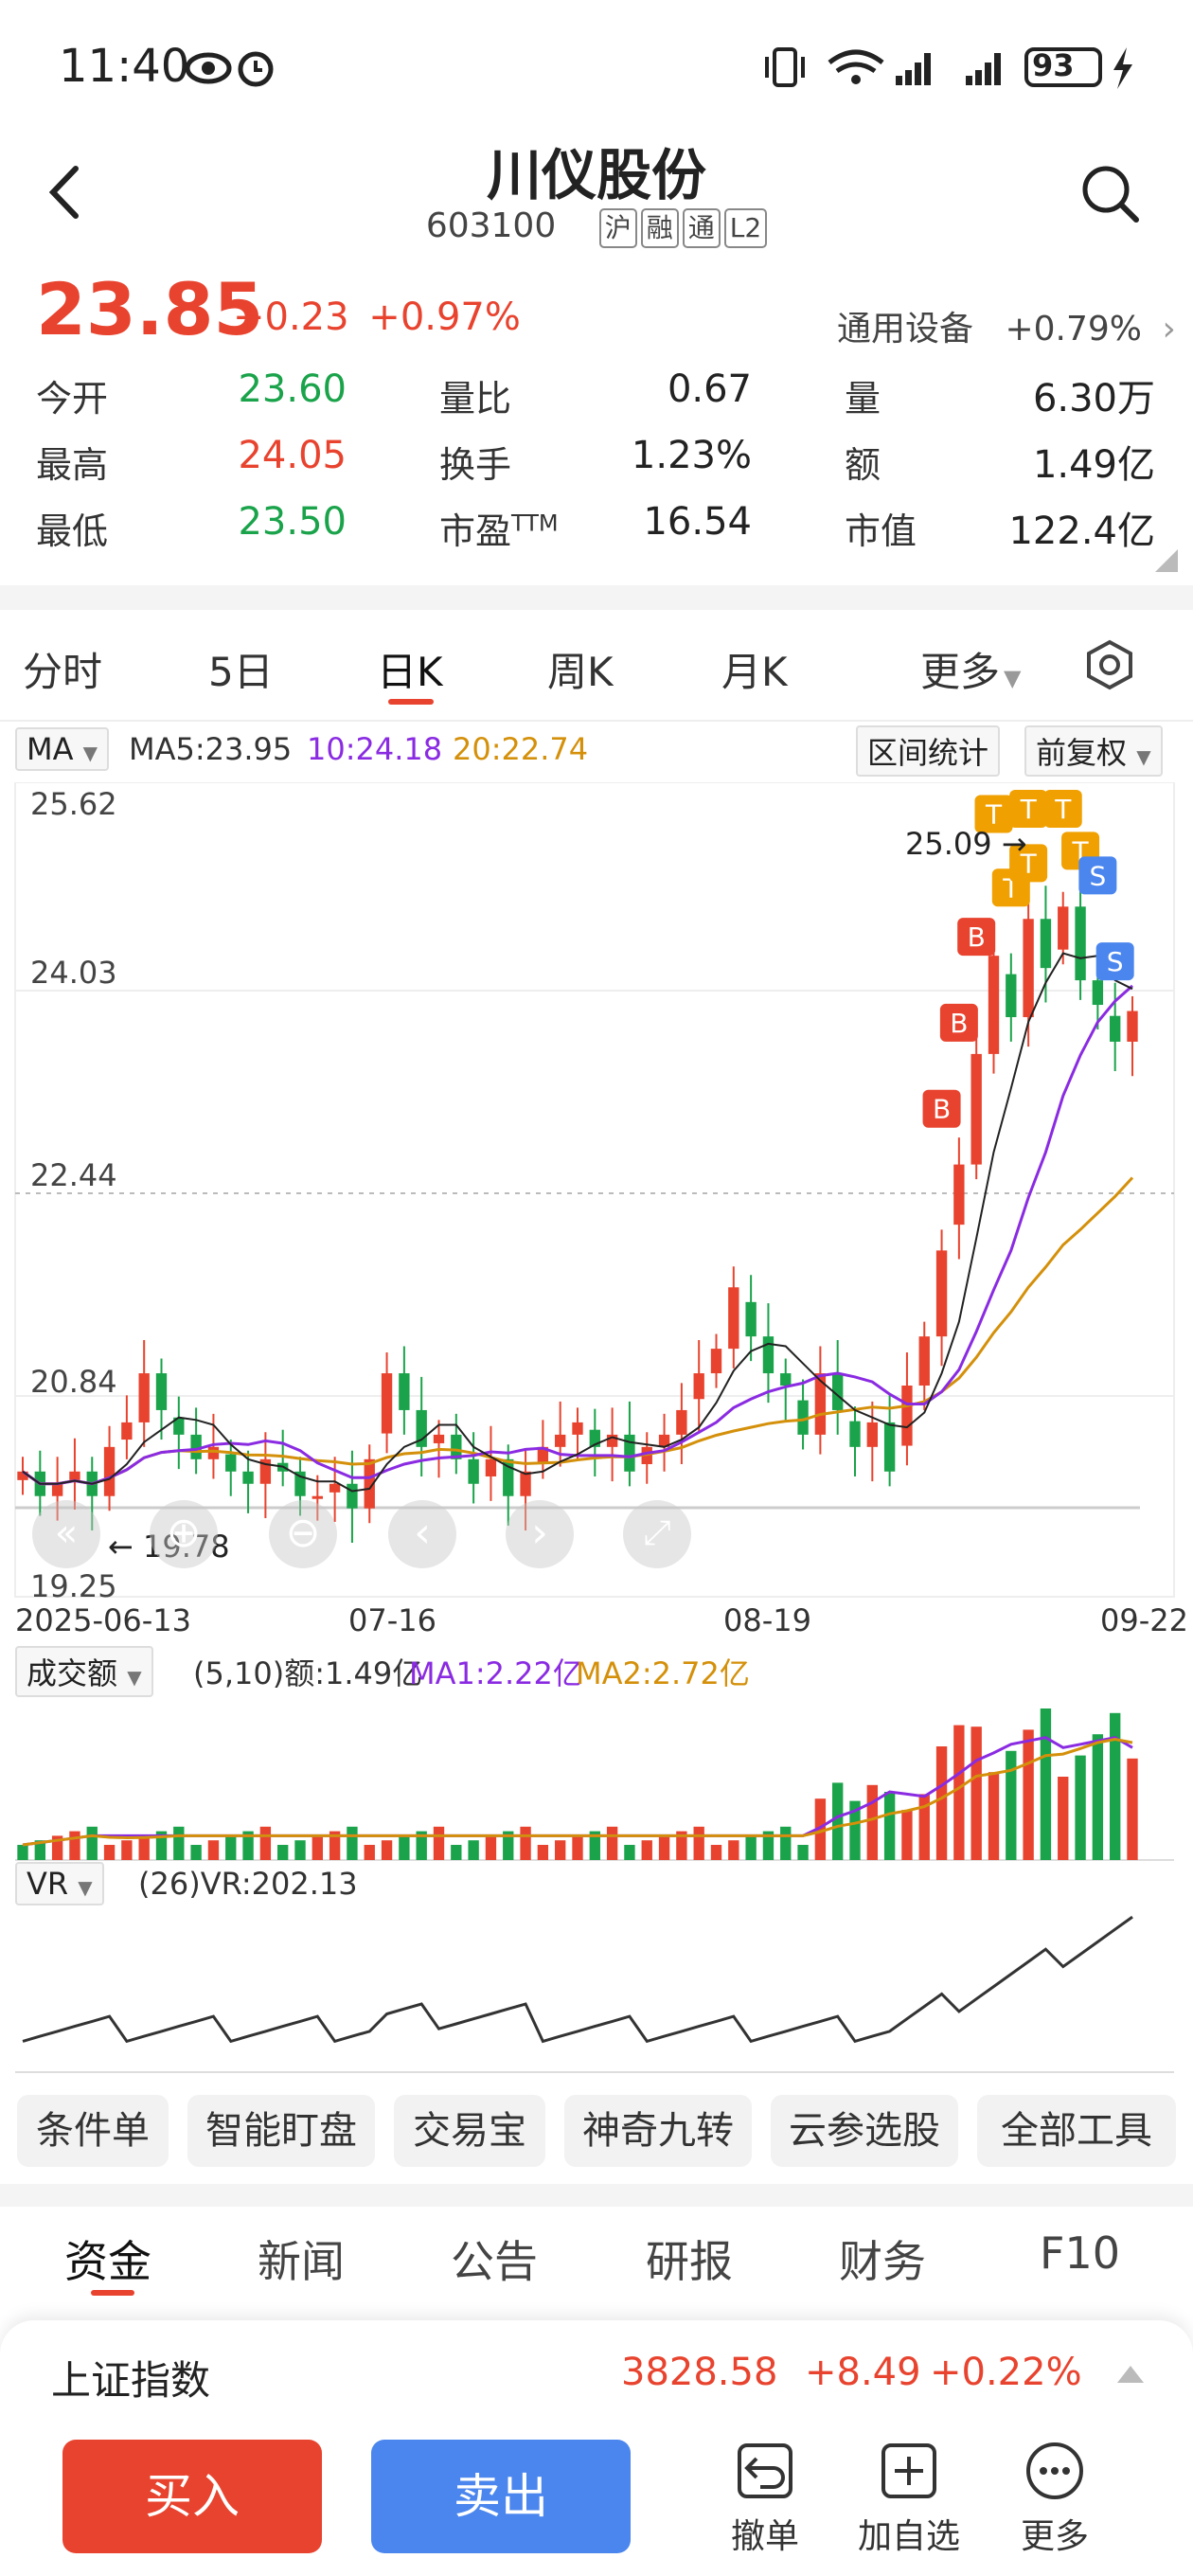 The width and height of the screenshot is (1193, 2576). What do you see at coordinates (659, 228) in the screenshot?
I see `margin-tag: 融` at bounding box center [659, 228].